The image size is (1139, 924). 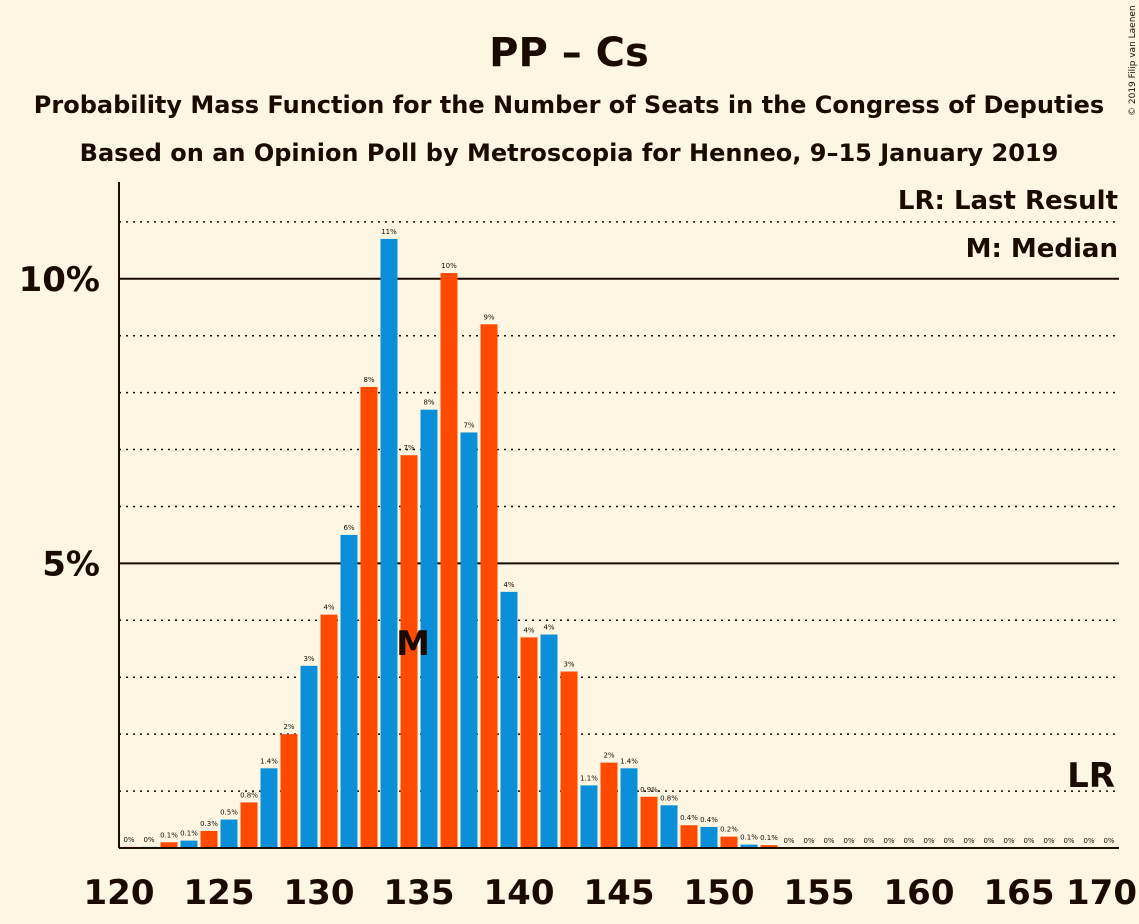 What do you see at coordinates (348, 528) in the screenshot?
I see `bar-label: 6%` at bounding box center [348, 528].